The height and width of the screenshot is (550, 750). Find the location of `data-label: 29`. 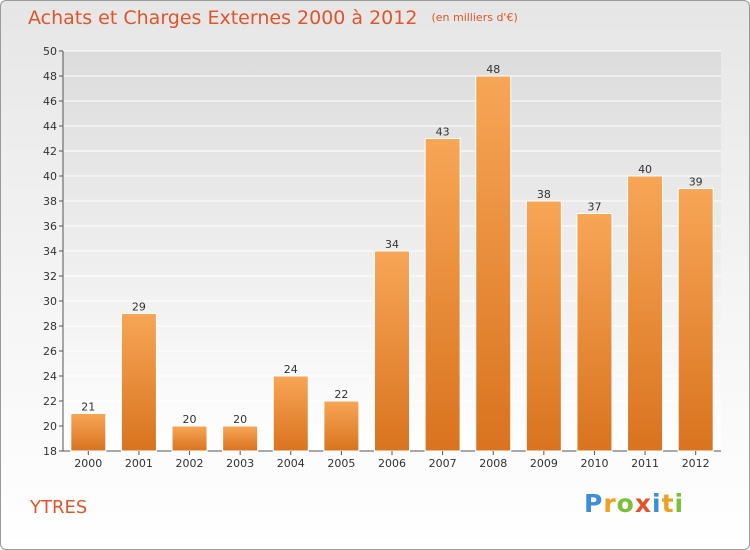

data-label: 29 is located at coordinates (139, 307).